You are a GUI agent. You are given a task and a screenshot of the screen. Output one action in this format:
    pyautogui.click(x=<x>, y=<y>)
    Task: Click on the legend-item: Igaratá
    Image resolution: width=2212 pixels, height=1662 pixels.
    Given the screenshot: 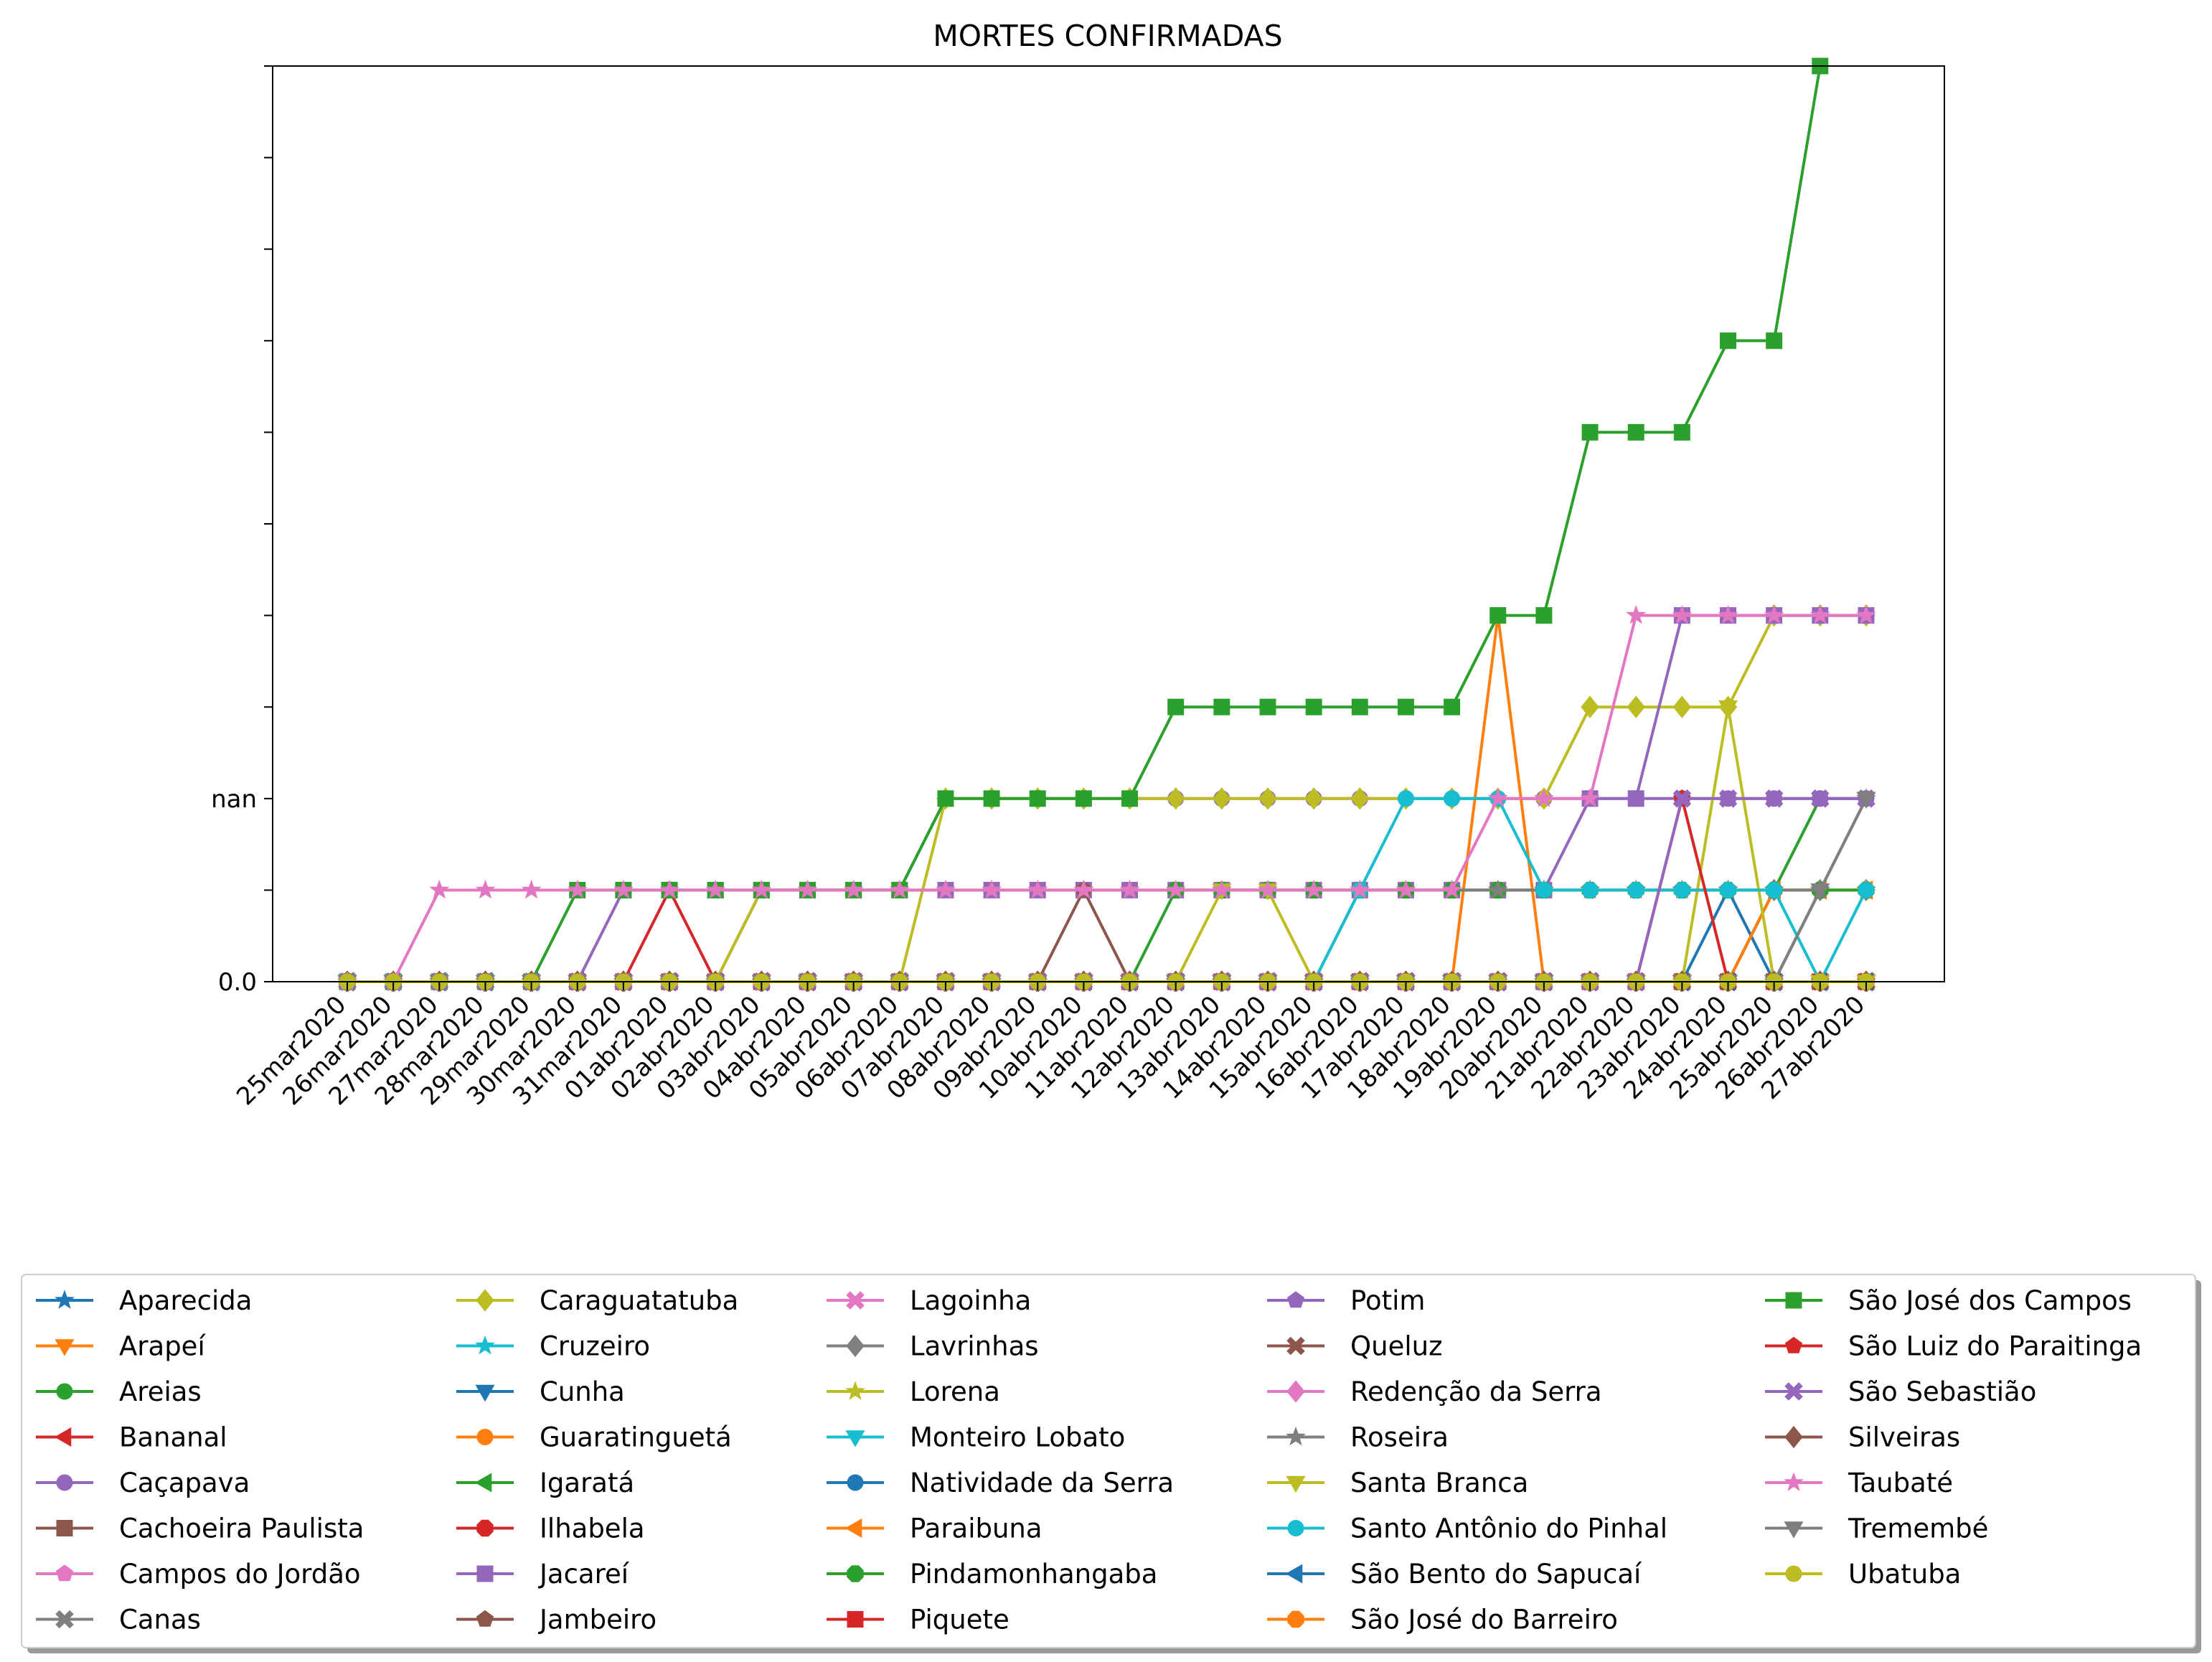 What is the action you would take?
    pyautogui.click(x=545, y=1483)
    